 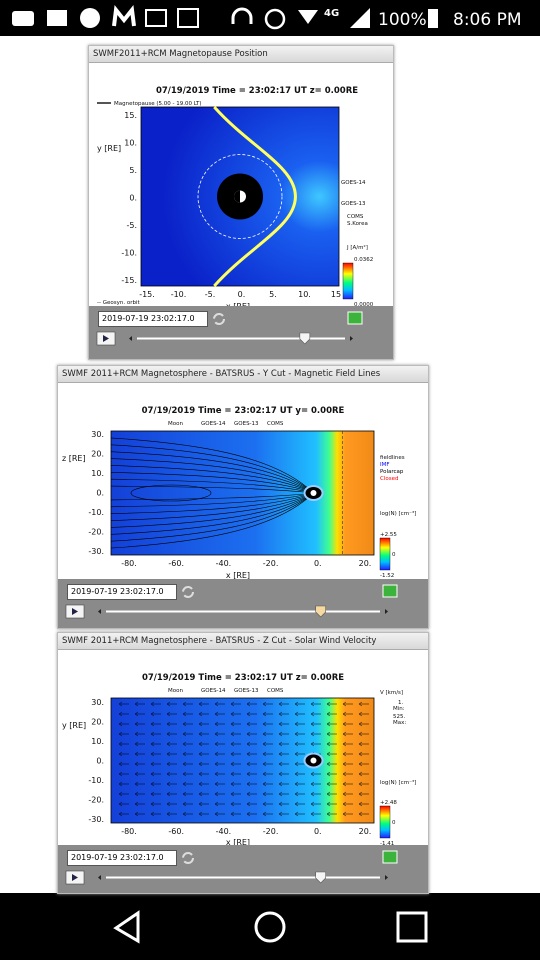 What do you see at coordinates (124, 16) in the screenshot?
I see `icon-m` at bounding box center [124, 16].